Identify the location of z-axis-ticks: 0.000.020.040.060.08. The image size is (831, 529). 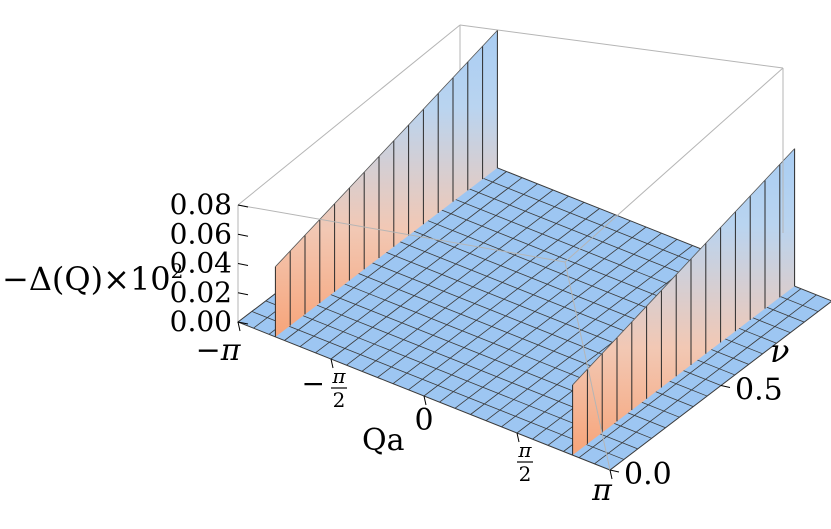
(209, 263).